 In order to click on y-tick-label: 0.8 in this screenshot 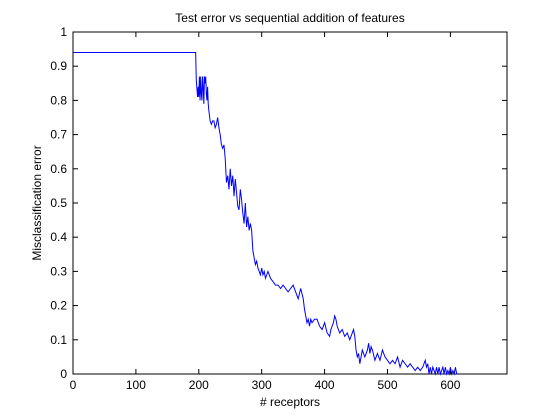, I will do `click(58, 100)`.